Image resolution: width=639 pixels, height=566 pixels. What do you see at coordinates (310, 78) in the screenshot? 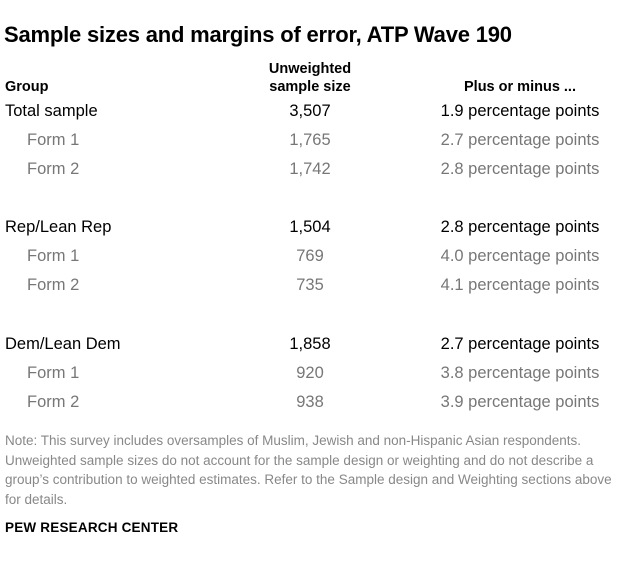
I see `header-sample-size: Unweighted sample size` at bounding box center [310, 78].